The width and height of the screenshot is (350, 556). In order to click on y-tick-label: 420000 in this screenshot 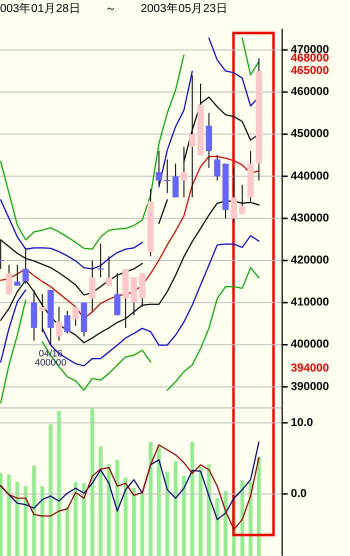, I will do `click(310, 260)`.